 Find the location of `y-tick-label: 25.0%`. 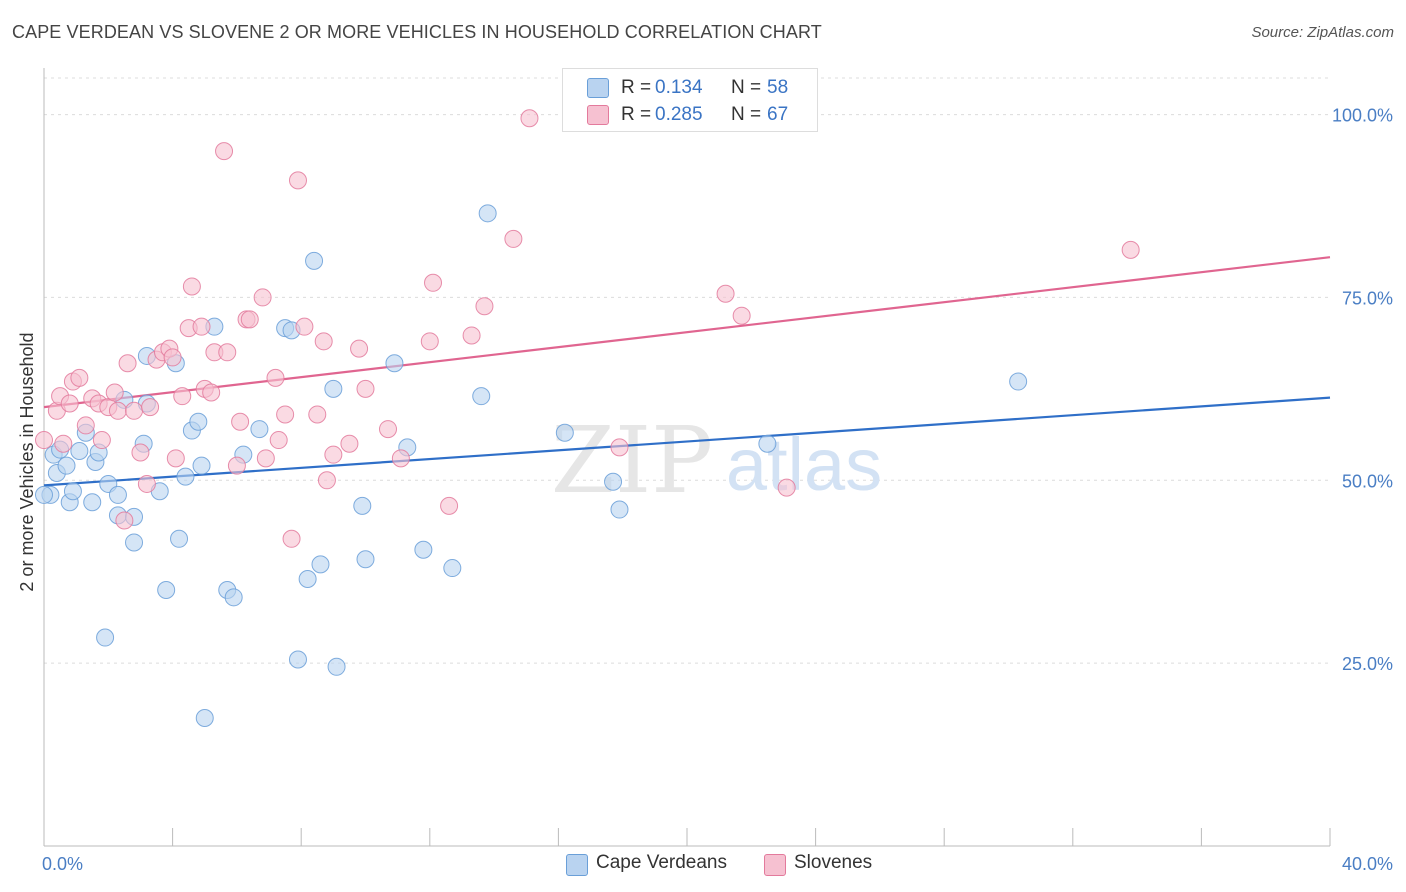

y-tick-label: 25.0% is located at coordinates (1367, 664).